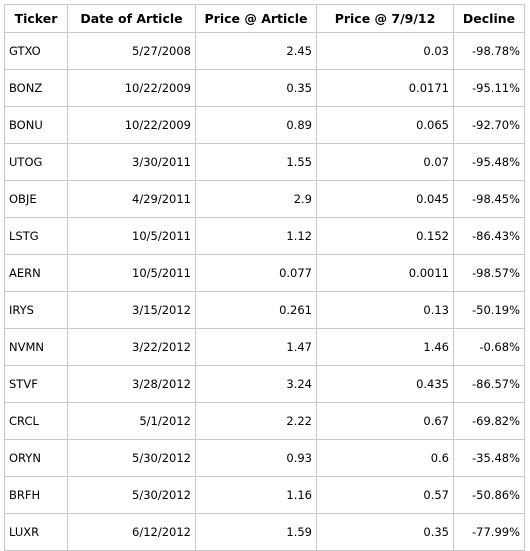  What do you see at coordinates (131, 199) in the screenshot?
I see `cell-date-of-article: 4/29/2011` at bounding box center [131, 199].